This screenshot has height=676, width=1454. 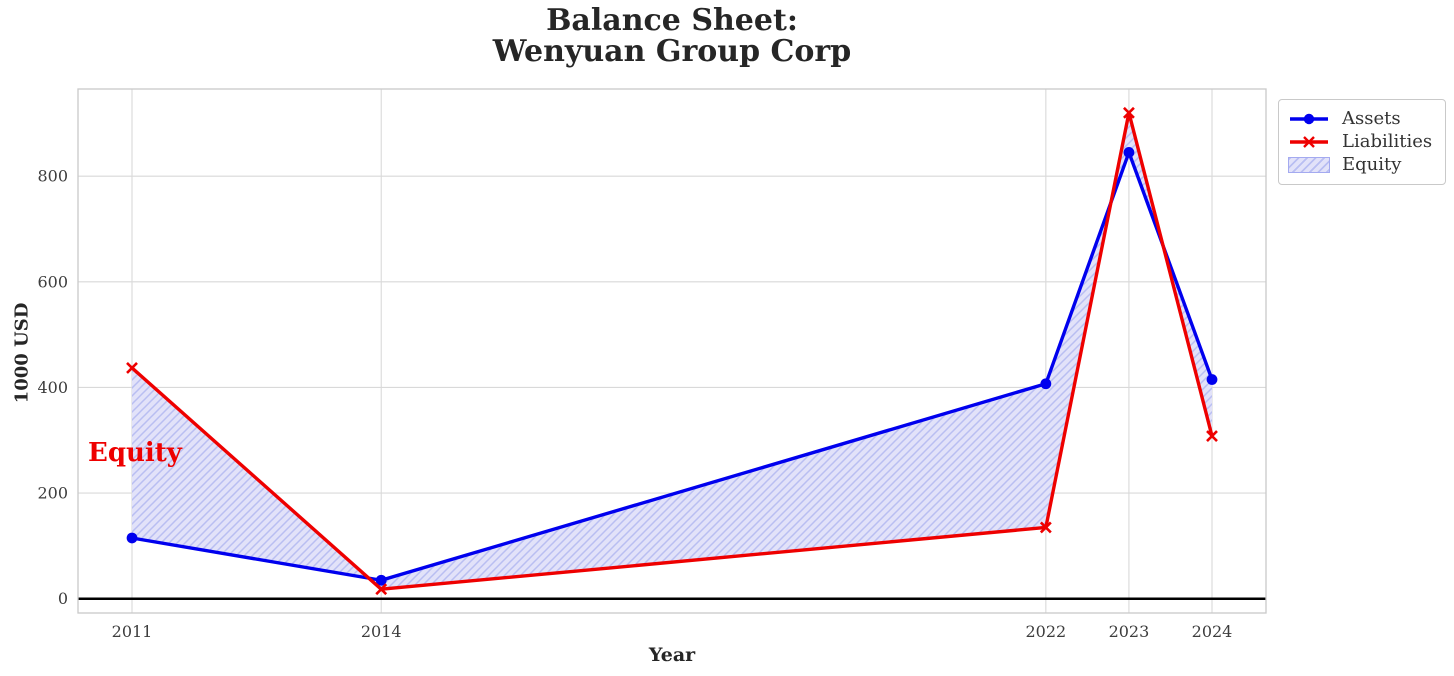 What do you see at coordinates (1309, 142) in the screenshot?
I see `liabilities-line-icon` at bounding box center [1309, 142].